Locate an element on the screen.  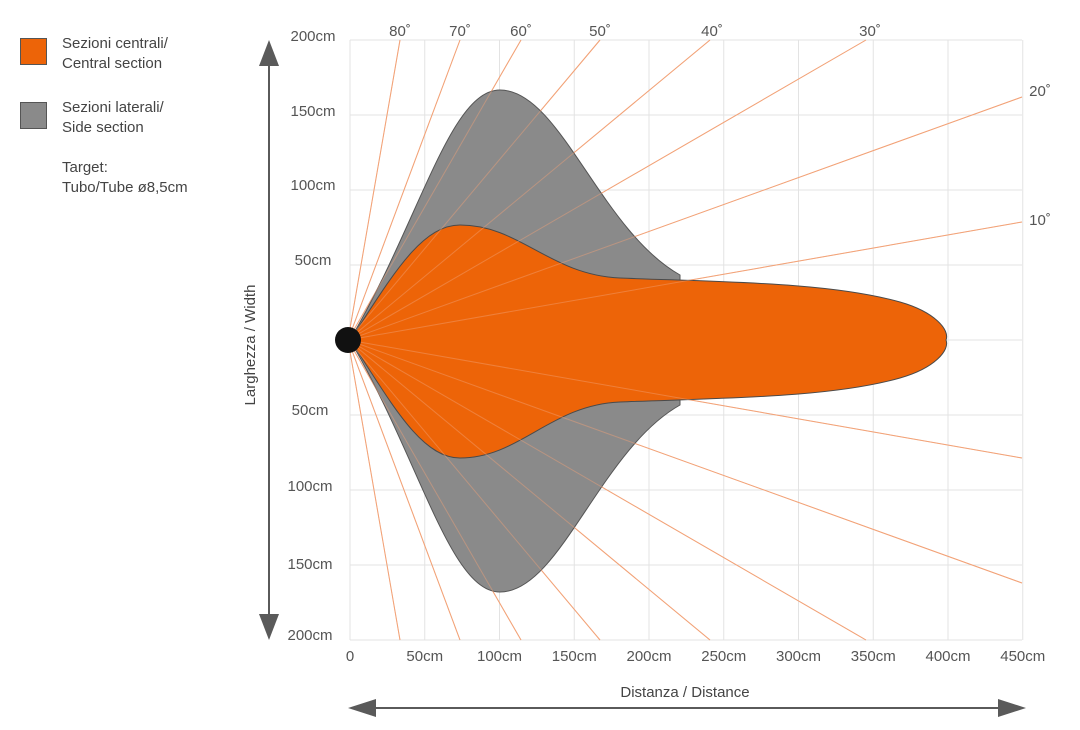
target-line2: Tubo/Tube ø8,5cm is located at coordinates (125, 187).